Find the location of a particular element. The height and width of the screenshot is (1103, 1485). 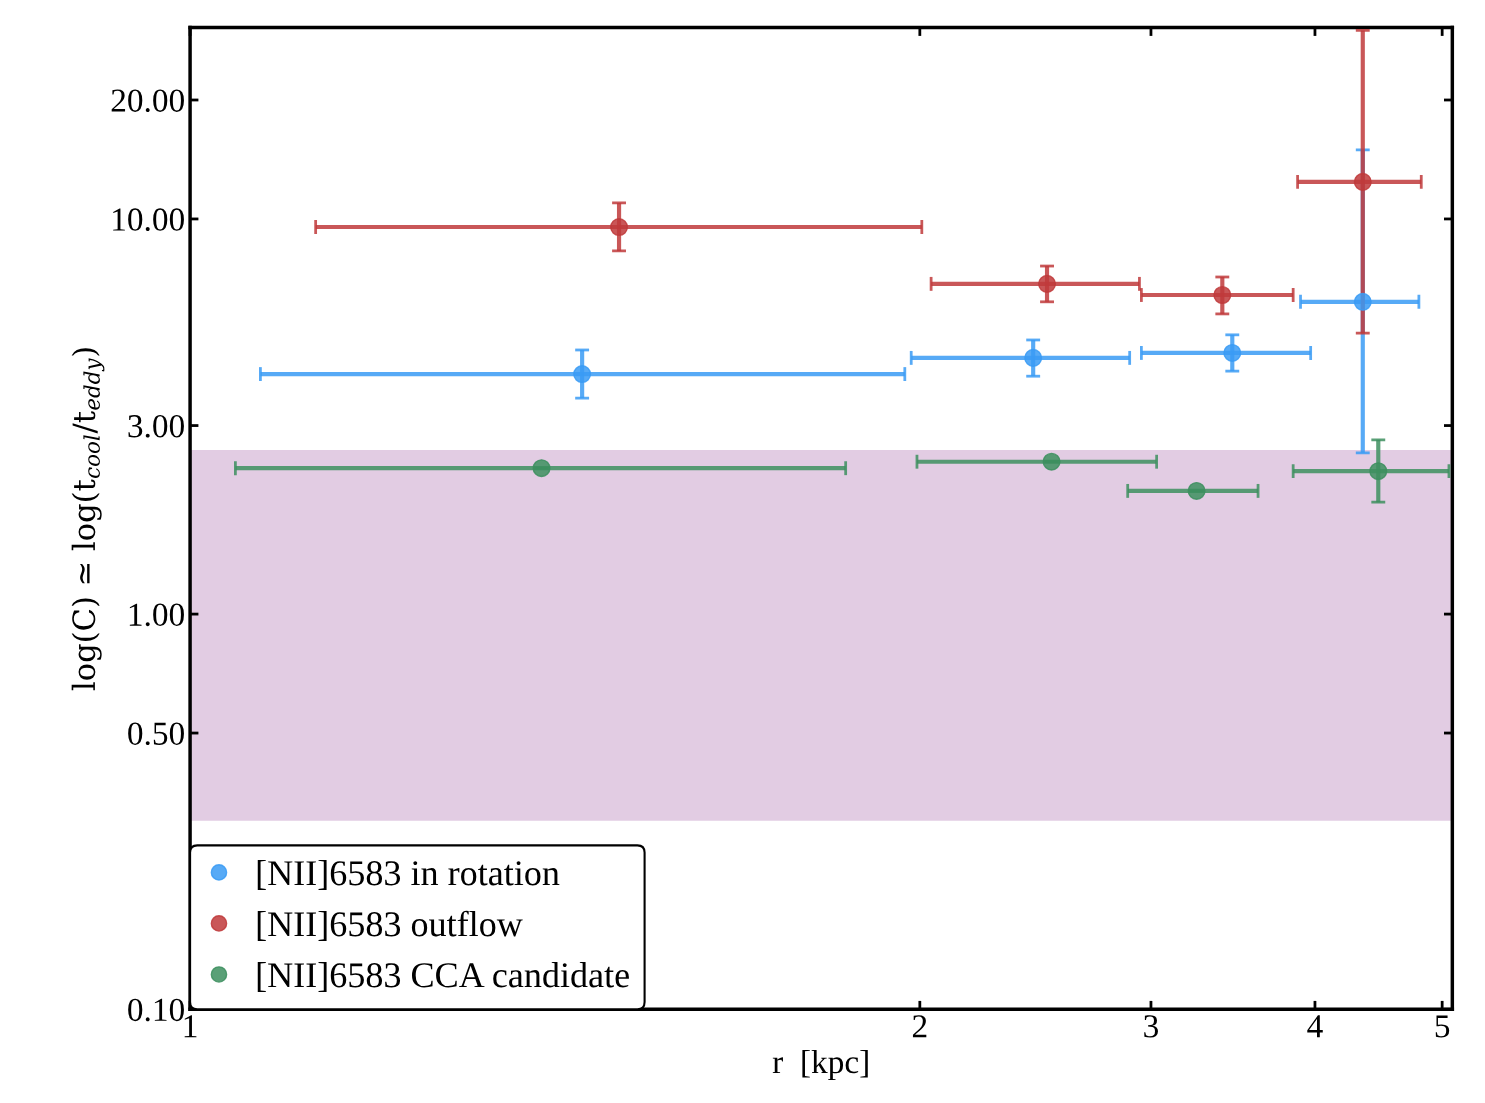

y-tick-label: 3.00 is located at coordinates (156, 426).